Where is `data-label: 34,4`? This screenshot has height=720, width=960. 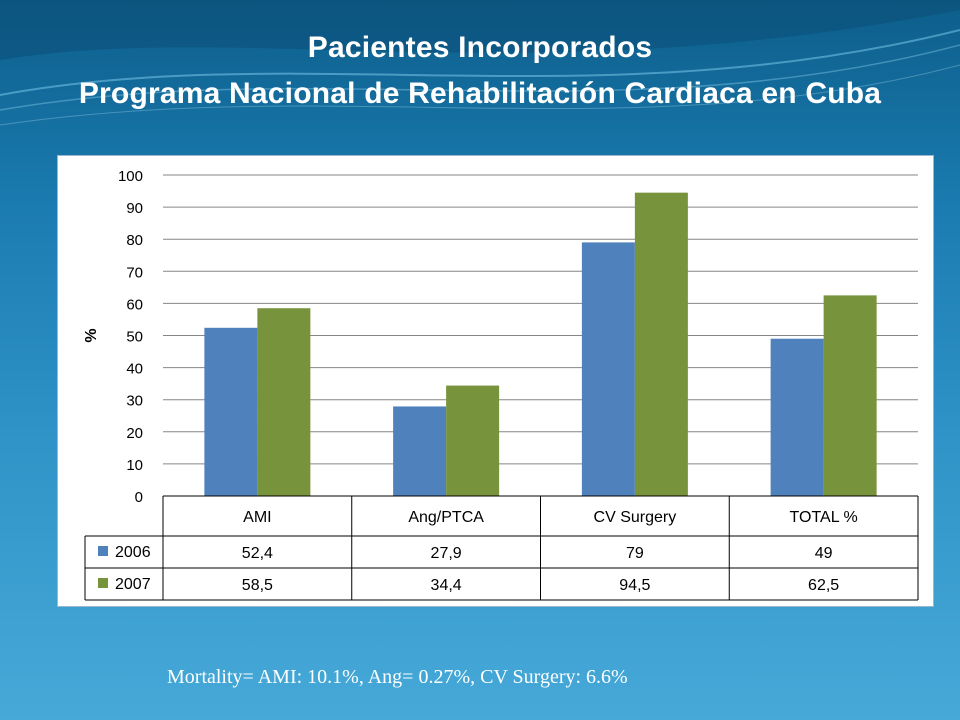 data-label: 34,4 is located at coordinates (446, 585).